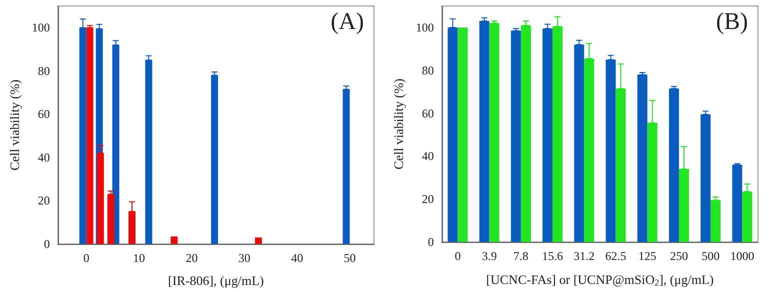 The image size is (769, 292). Describe the element at coordinates (584, 256) in the screenshot. I see `x-tick-label: 31.2` at that location.